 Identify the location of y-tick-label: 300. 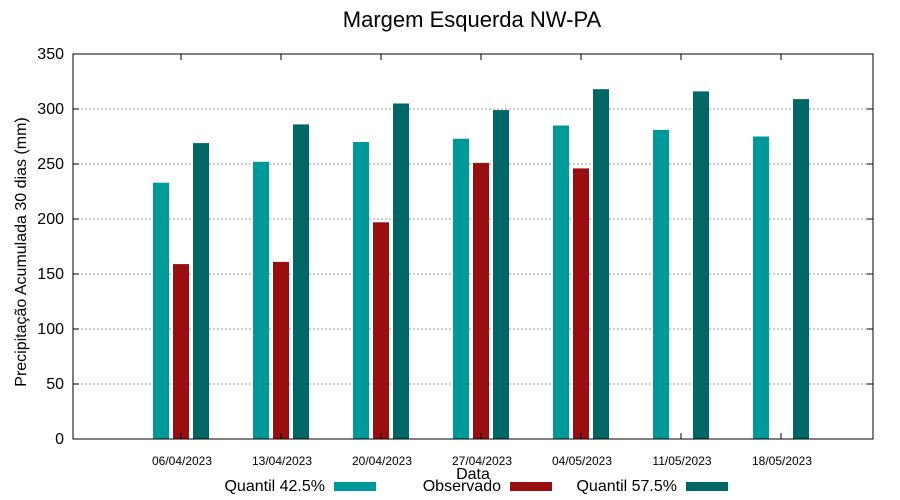
(50, 109).